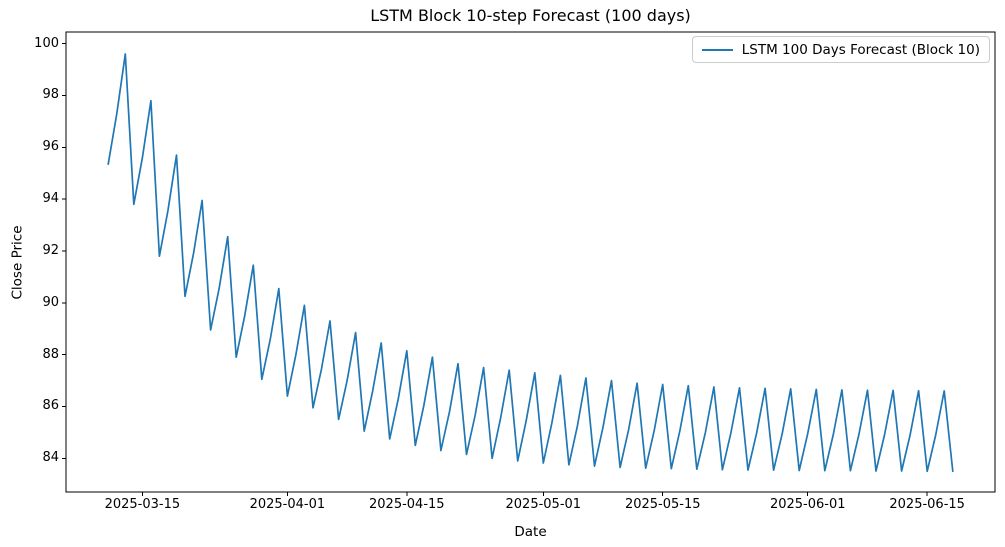  I want to click on legend-label: LSTM 100 Days Forecast (Block 10), so click(860, 49).